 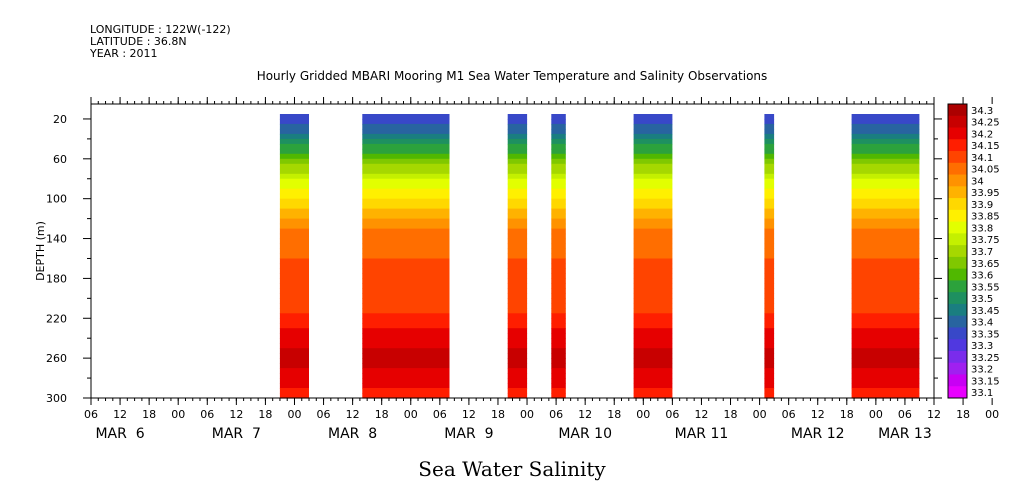 What do you see at coordinates (985, 193) in the screenshot?
I see `colorbar-label: 33.95` at bounding box center [985, 193].